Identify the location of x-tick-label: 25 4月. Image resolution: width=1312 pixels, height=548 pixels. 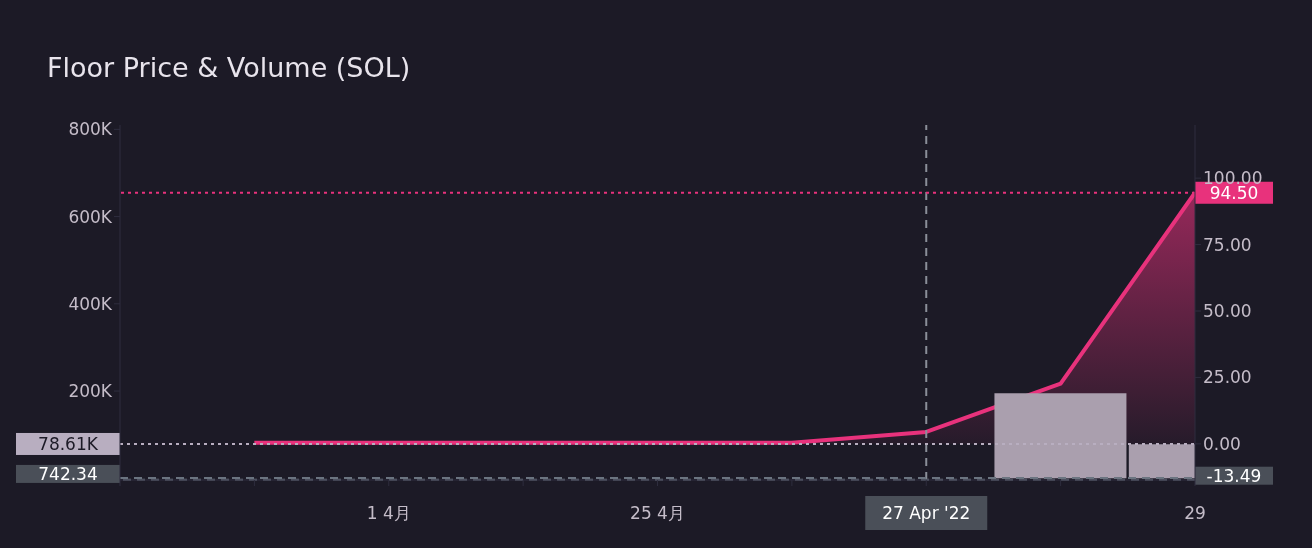
(657, 513).